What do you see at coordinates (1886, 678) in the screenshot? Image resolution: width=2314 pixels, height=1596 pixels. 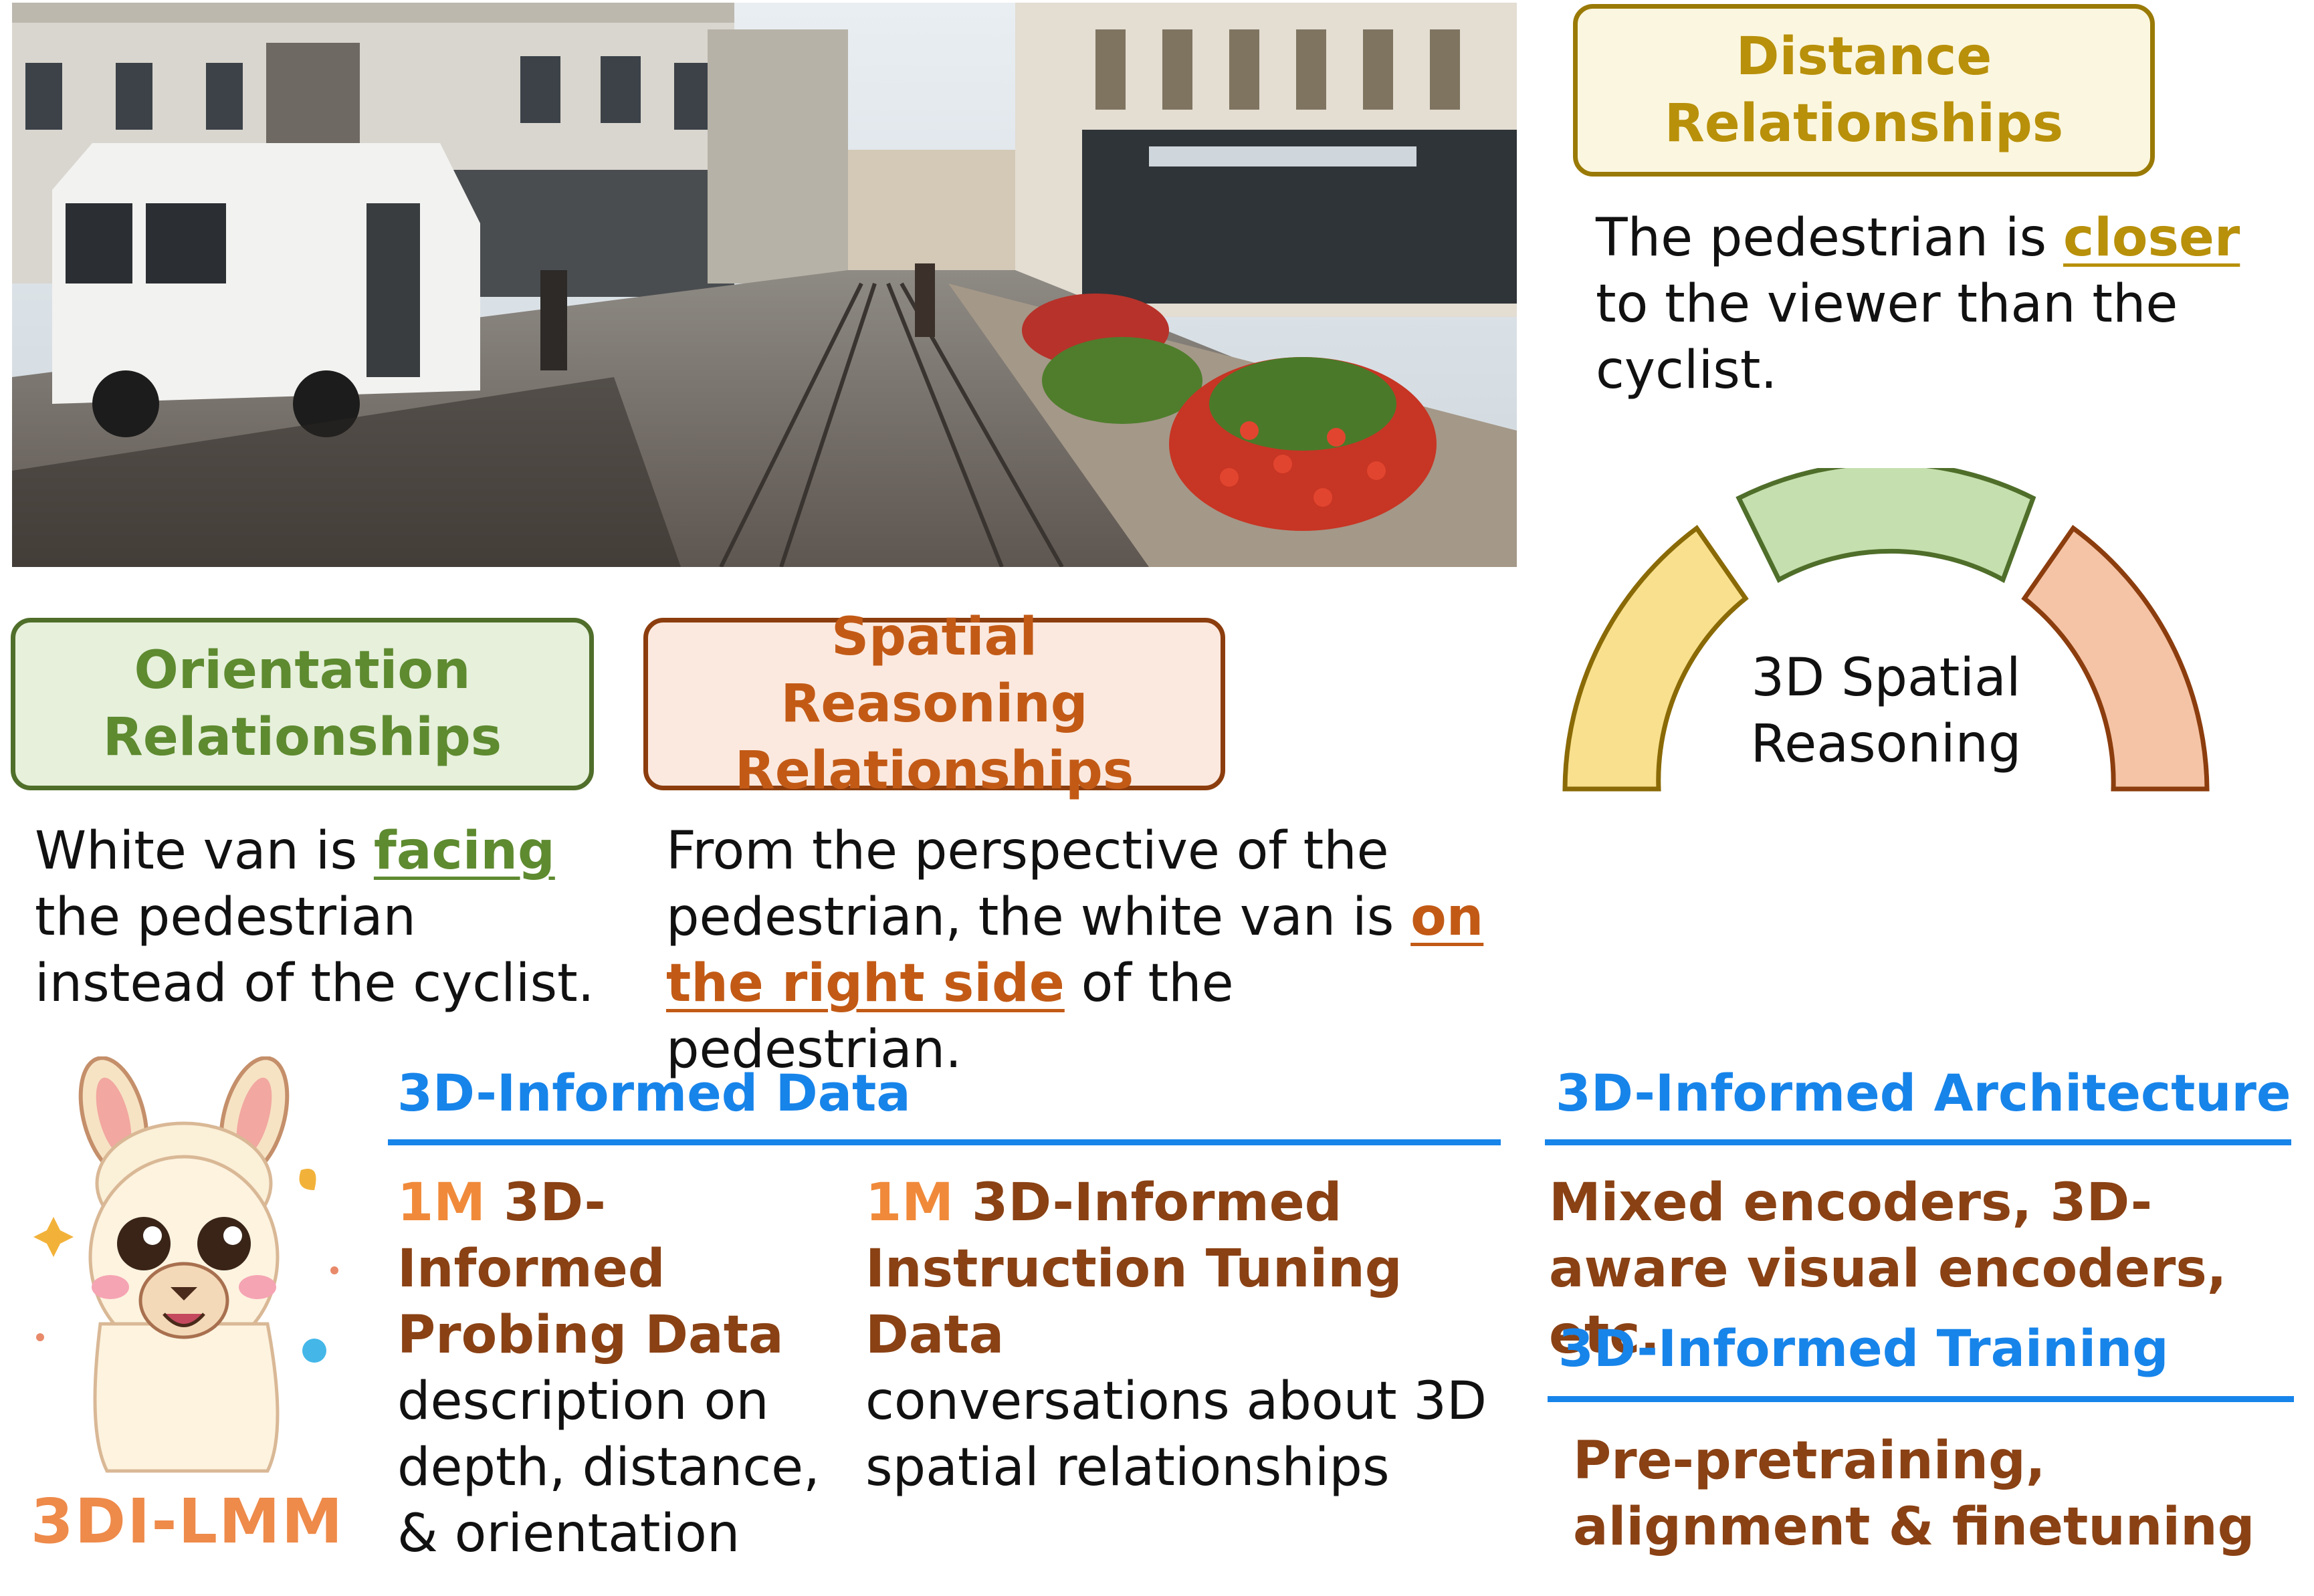 I see `arc-label-line1: 3D Spatial` at bounding box center [1886, 678].